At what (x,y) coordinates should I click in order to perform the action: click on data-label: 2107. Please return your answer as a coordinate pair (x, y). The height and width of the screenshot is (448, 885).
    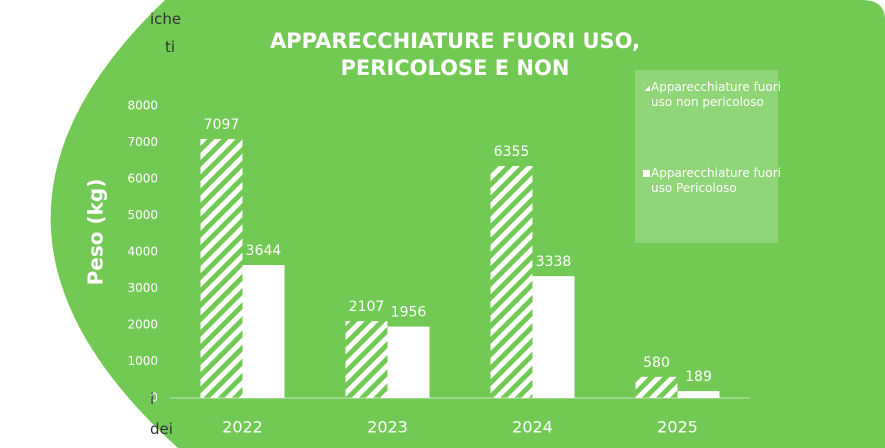
    Looking at the image, I should click on (367, 307).